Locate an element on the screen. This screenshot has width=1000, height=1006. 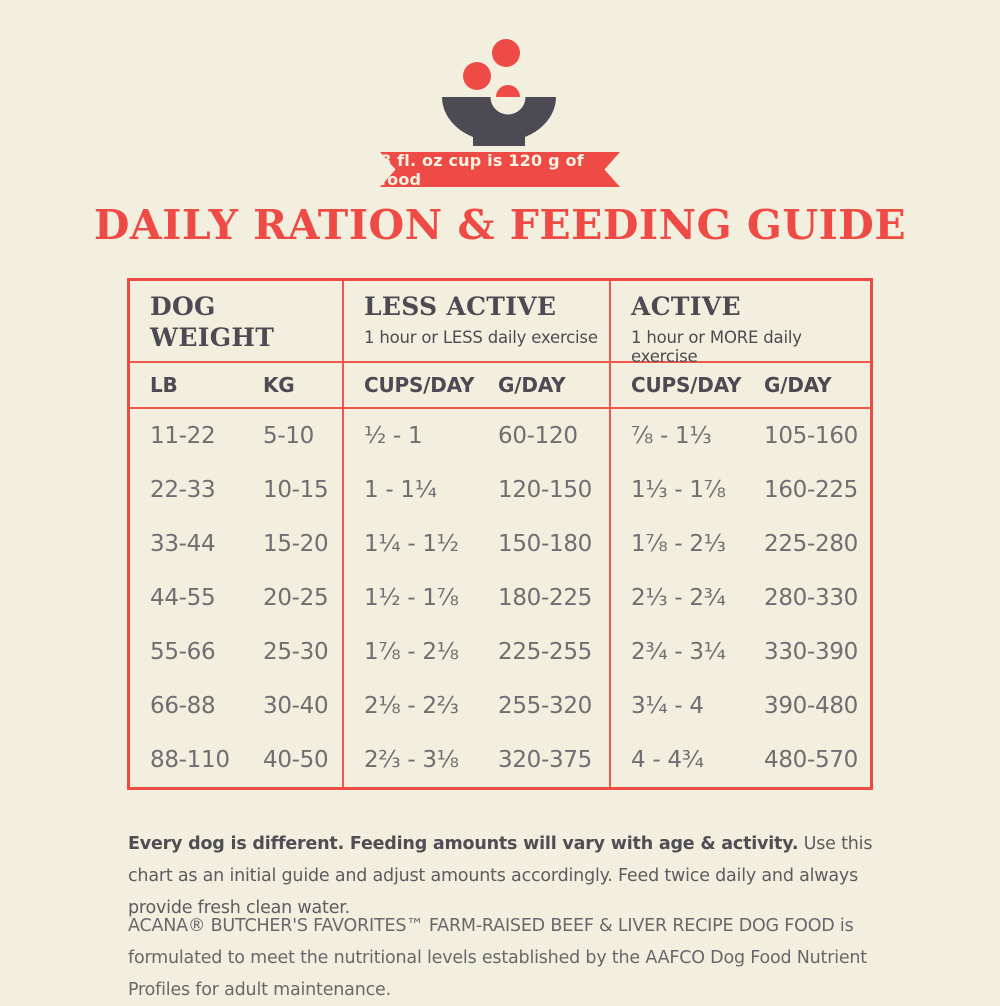
group-title: ACTIVE is located at coordinates (686, 306).